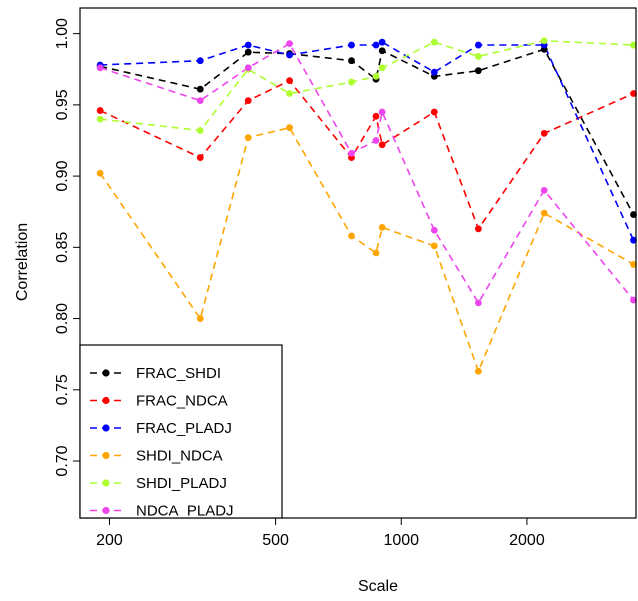 The image size is (638, 601). I want to click on legend-label: FRAC_NDCA, so click(182, 401).